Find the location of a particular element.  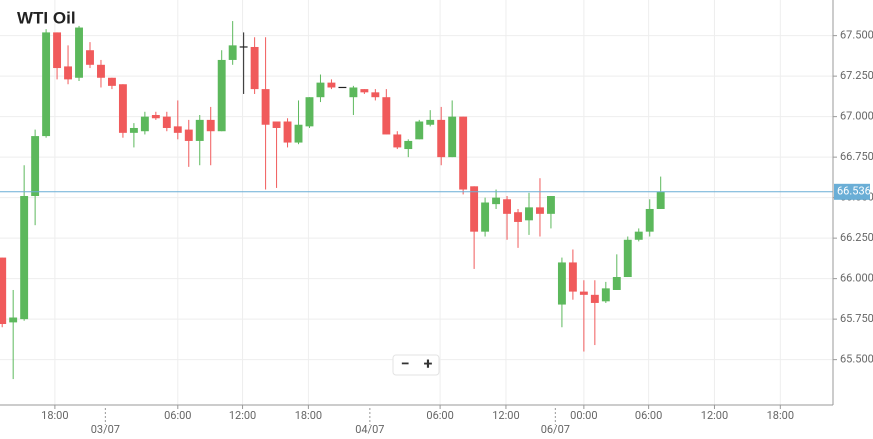

y-tick-label: 66.750 is located at coordinates (856, 156).